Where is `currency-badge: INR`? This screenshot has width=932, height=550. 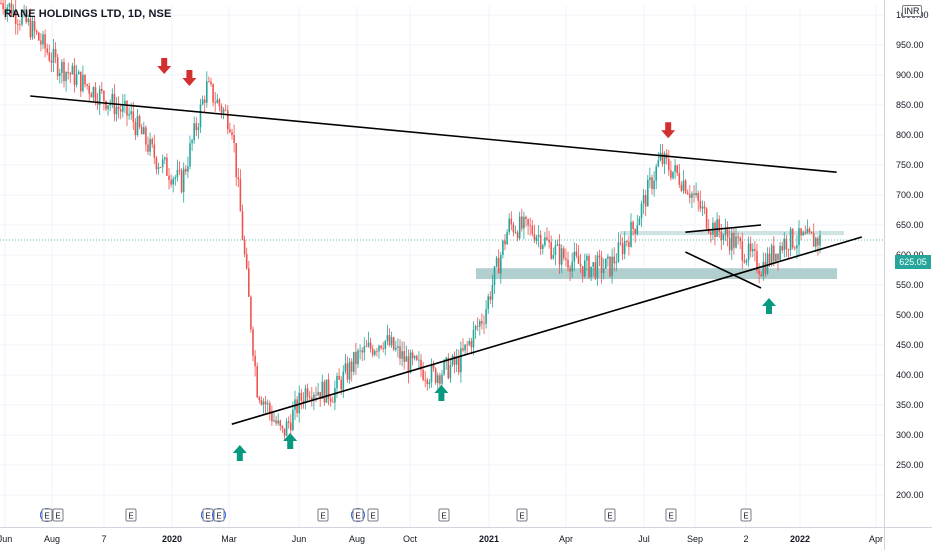
currency-badge: INR is located at coordinates (912, 11).